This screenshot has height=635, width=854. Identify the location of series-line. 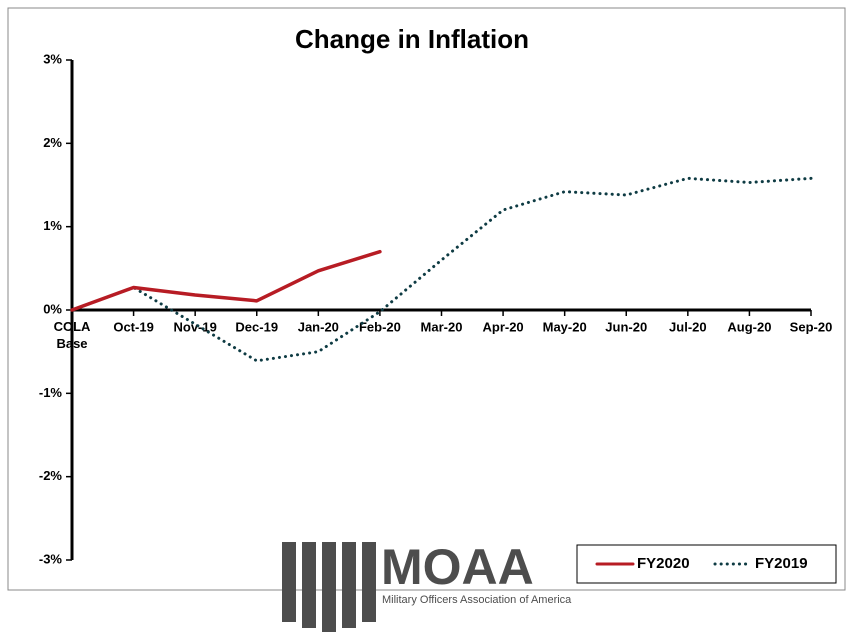
(226, 280).